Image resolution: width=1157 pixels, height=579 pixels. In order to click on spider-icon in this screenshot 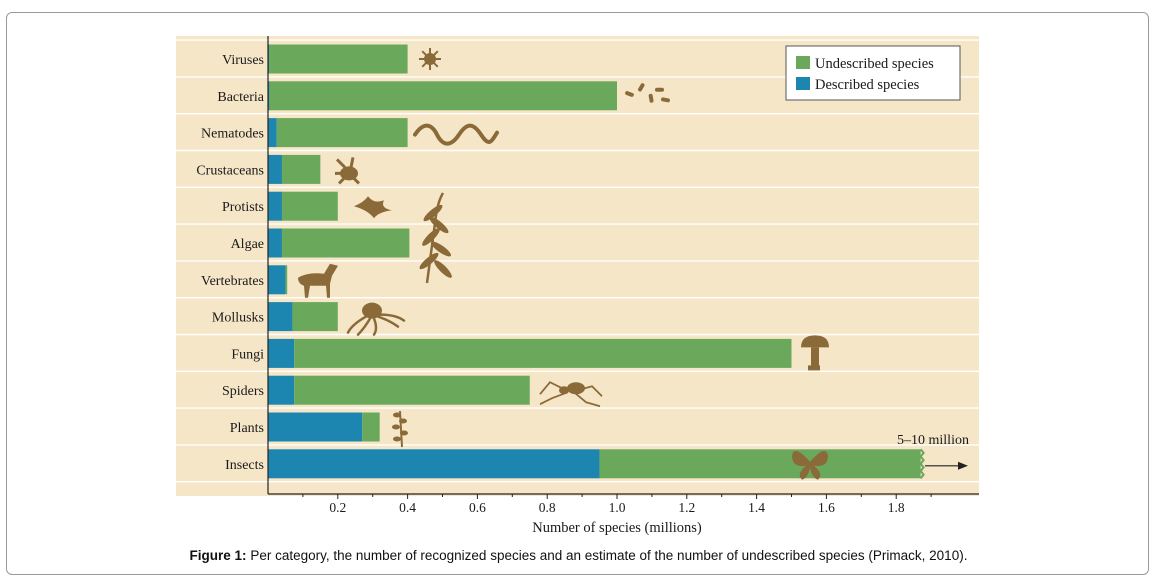, I will do `click(571, 394)`.